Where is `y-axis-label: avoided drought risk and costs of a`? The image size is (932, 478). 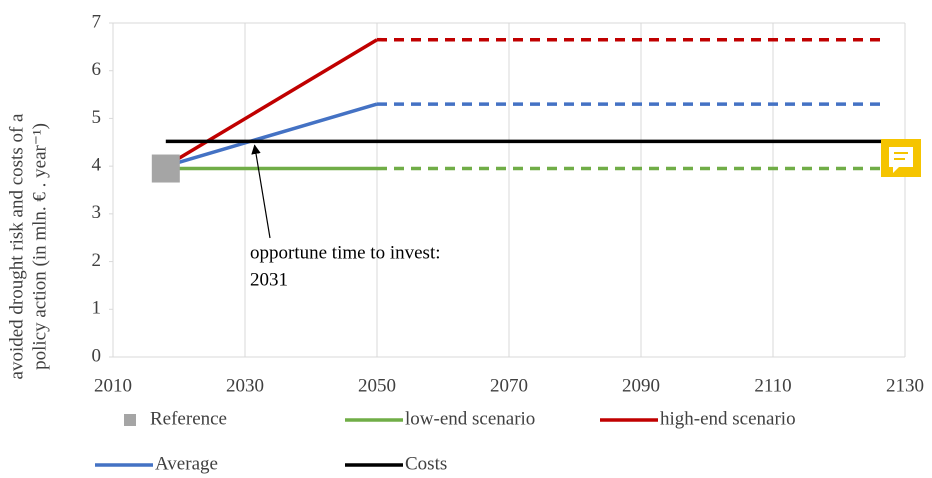 y-axis-label: avoided drought risk and costs of a is located at coordinates (16, 246).